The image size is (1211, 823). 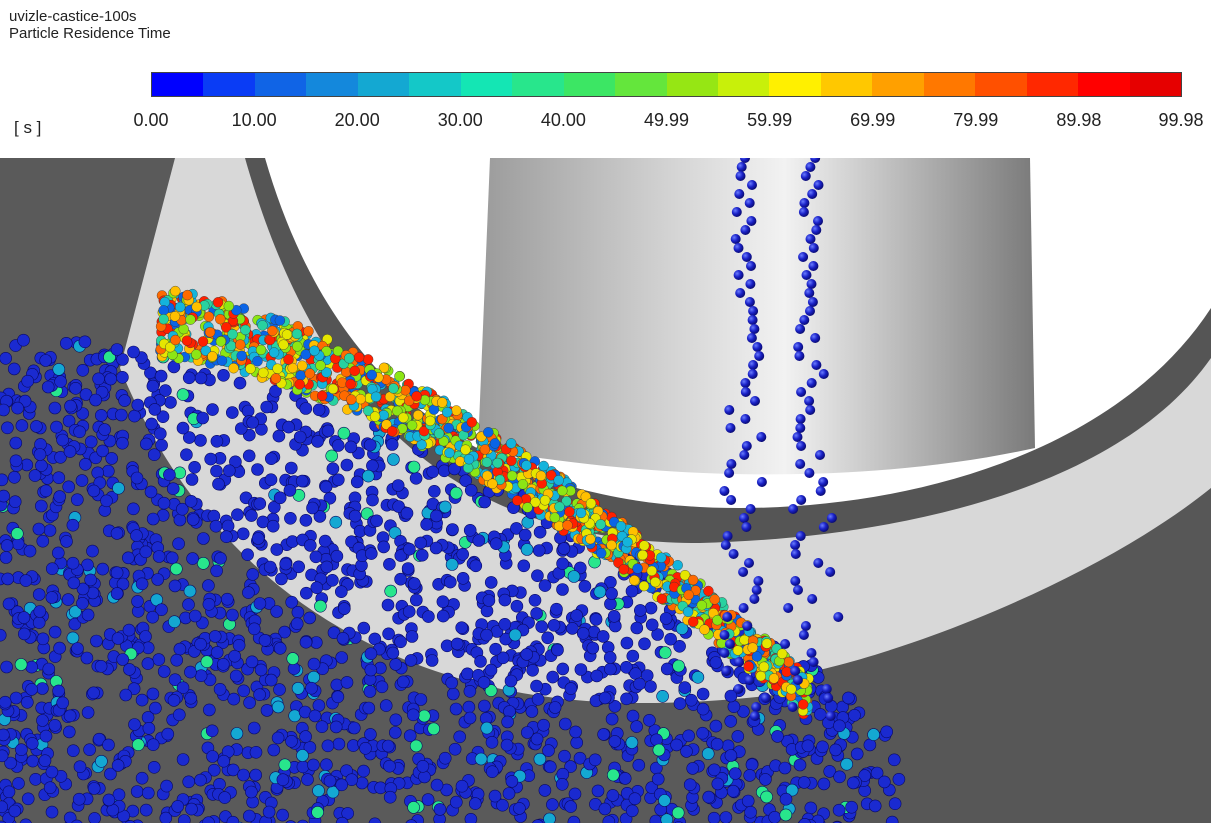 What do you see at coordinates (563, 120) in the screenshot?
I see `colorbar-tick-label: 40.00` at bounding box center [563, 120].